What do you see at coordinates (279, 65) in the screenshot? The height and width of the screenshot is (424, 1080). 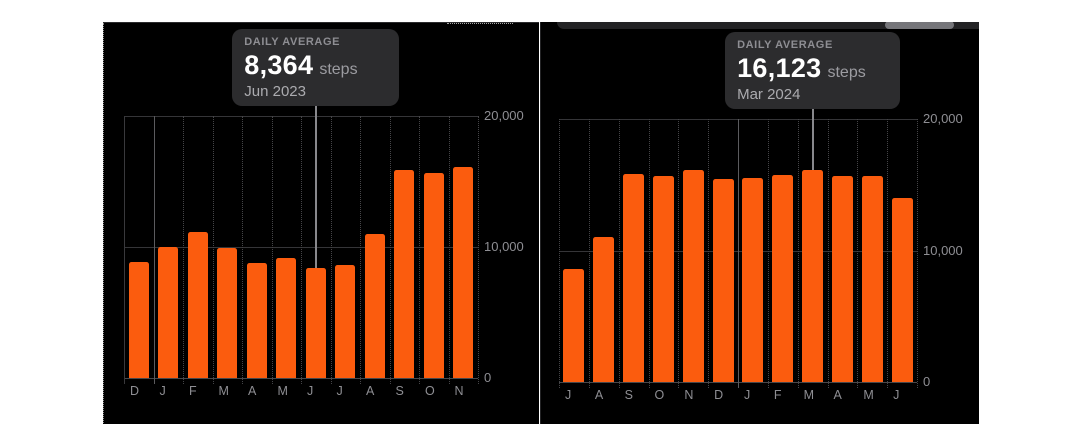 I see `callout-value: 8,364` at bounding box center [279, 65].